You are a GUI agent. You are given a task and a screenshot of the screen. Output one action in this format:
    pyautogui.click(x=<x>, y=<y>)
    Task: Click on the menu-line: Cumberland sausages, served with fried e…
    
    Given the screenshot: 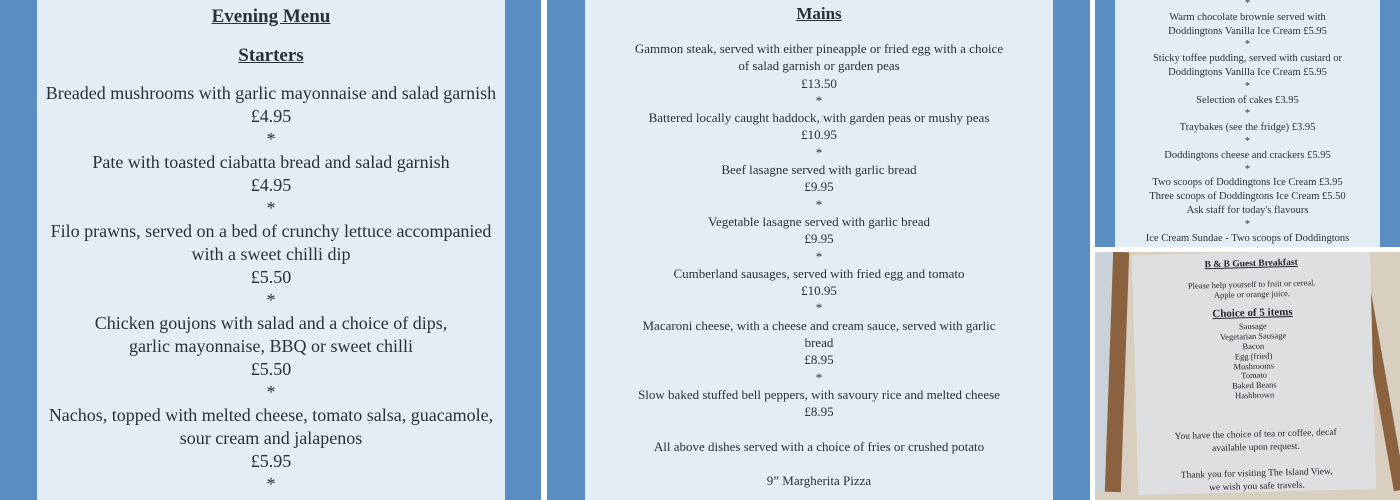 What is the action you would take?
    pyautogui.click(x=819, y=273)
    